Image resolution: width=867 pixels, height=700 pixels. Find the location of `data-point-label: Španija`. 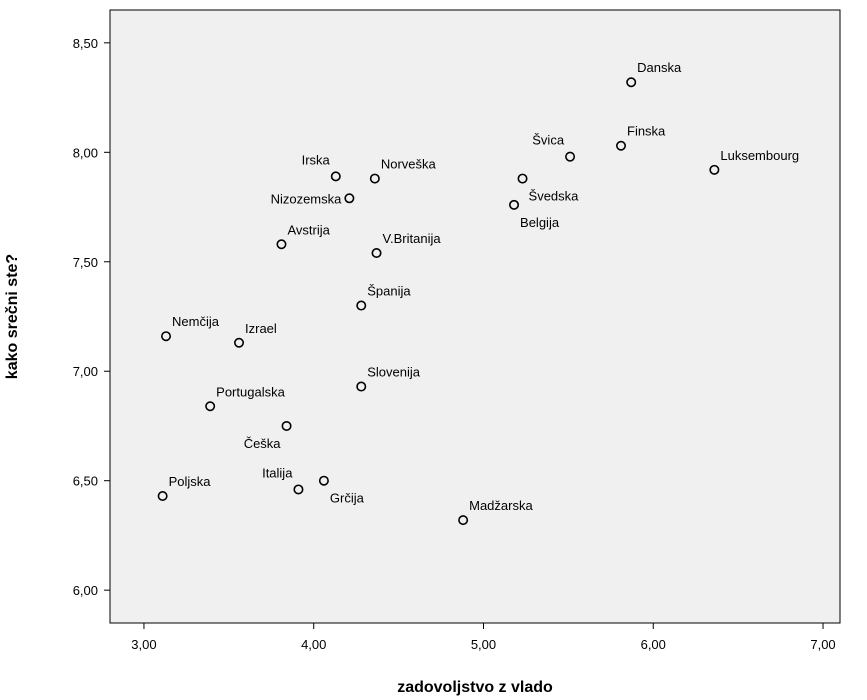

data-point-label: Španija is located at coordinates (389, 291).